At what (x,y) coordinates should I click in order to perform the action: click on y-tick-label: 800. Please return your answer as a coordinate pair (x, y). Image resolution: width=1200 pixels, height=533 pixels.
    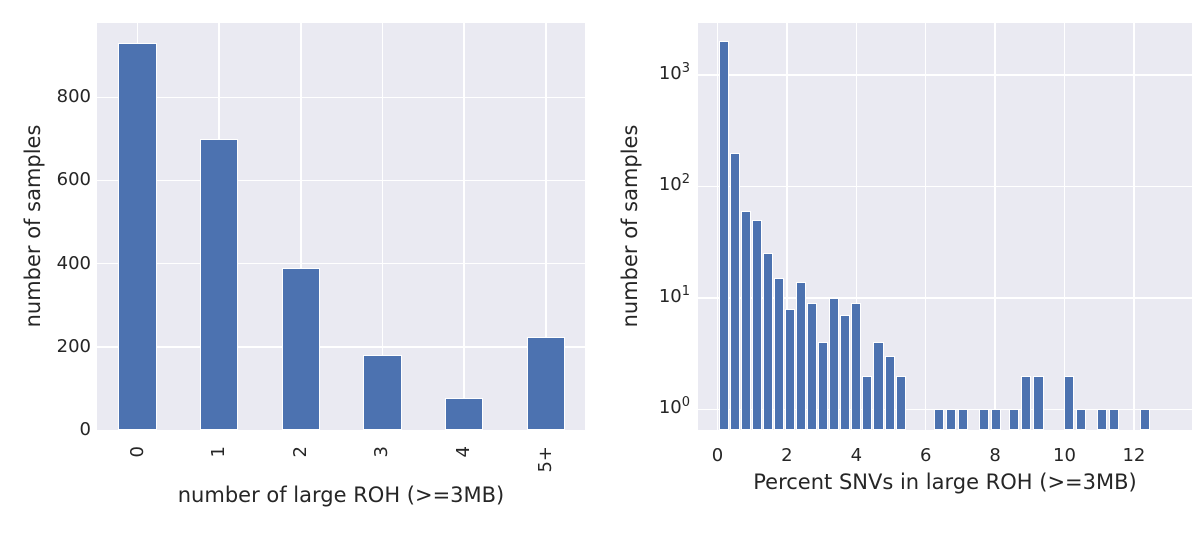
    Looking at the image, I should click on (73, 97).